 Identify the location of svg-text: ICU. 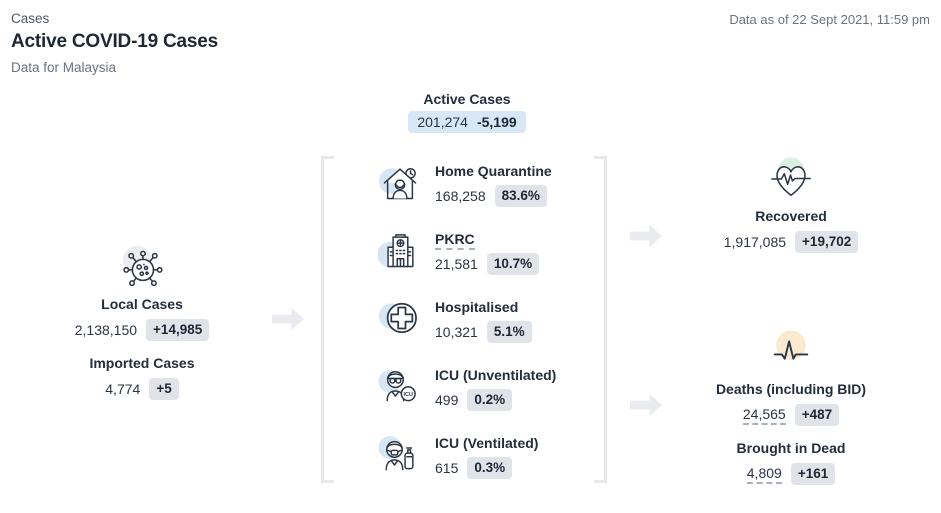
(409, 395).